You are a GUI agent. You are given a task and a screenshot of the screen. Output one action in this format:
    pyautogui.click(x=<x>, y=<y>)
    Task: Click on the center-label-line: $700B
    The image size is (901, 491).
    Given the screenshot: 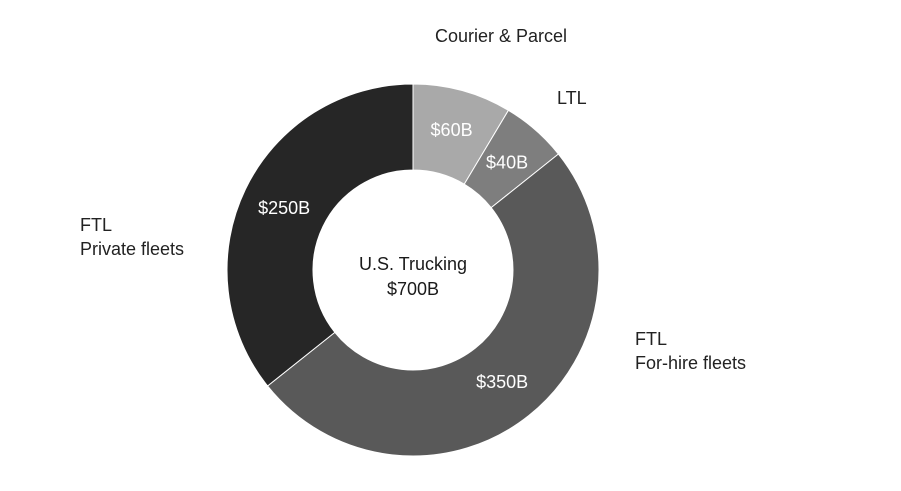 What is the action you would take?
    pyautogui.click(x=413, y=289)
    